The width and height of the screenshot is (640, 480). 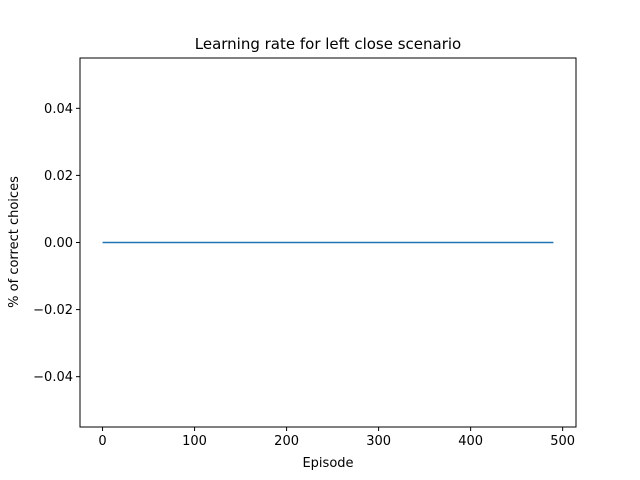 What do you see at coordinates (286, 441) in the screenshot?
I see `x-tick-label: 200` at bounding box center [286, 441].